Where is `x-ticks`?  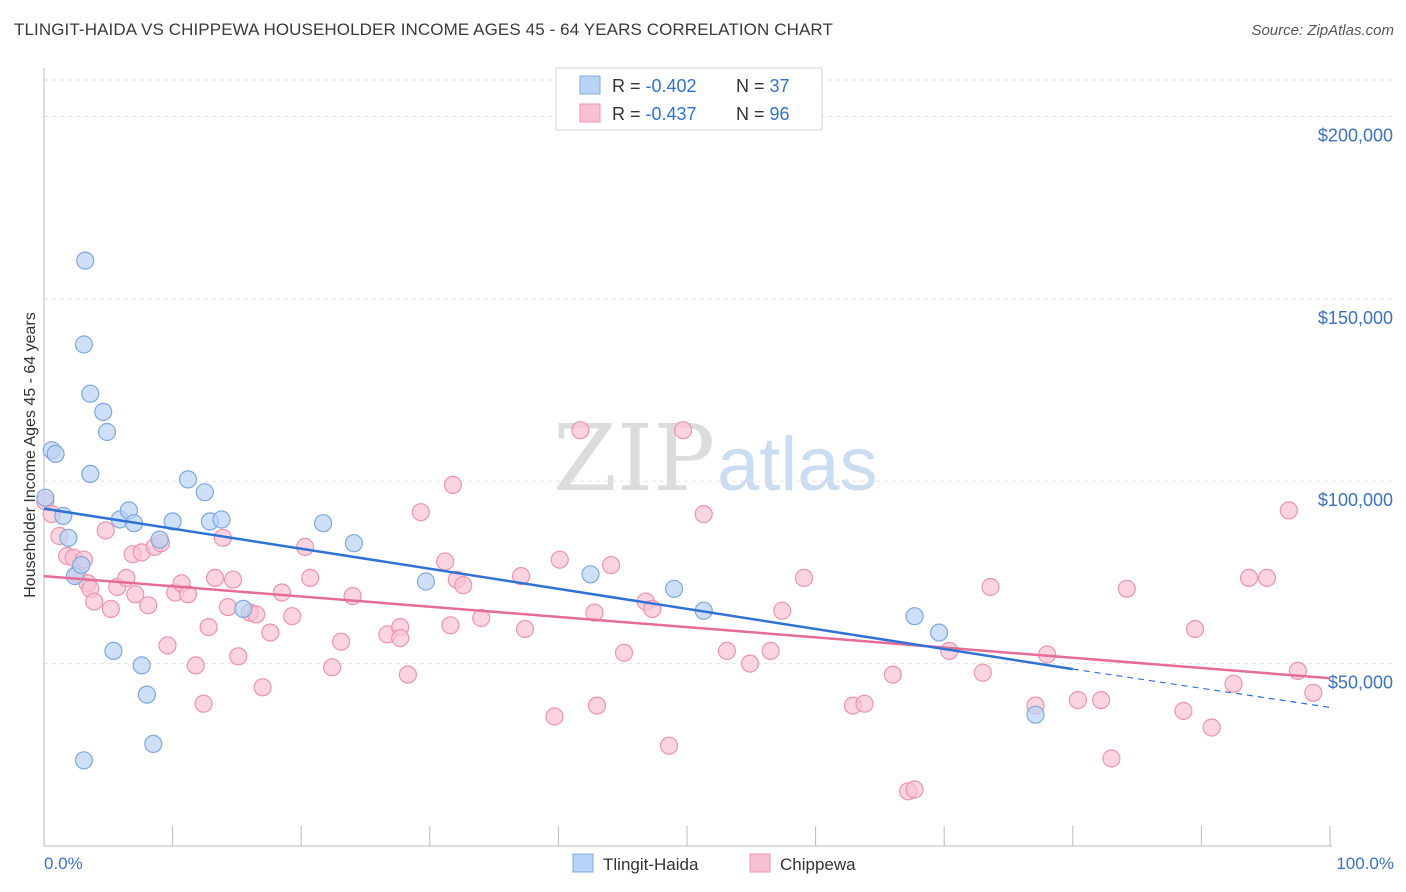
x-ticks is located at coordinates (687, 836).